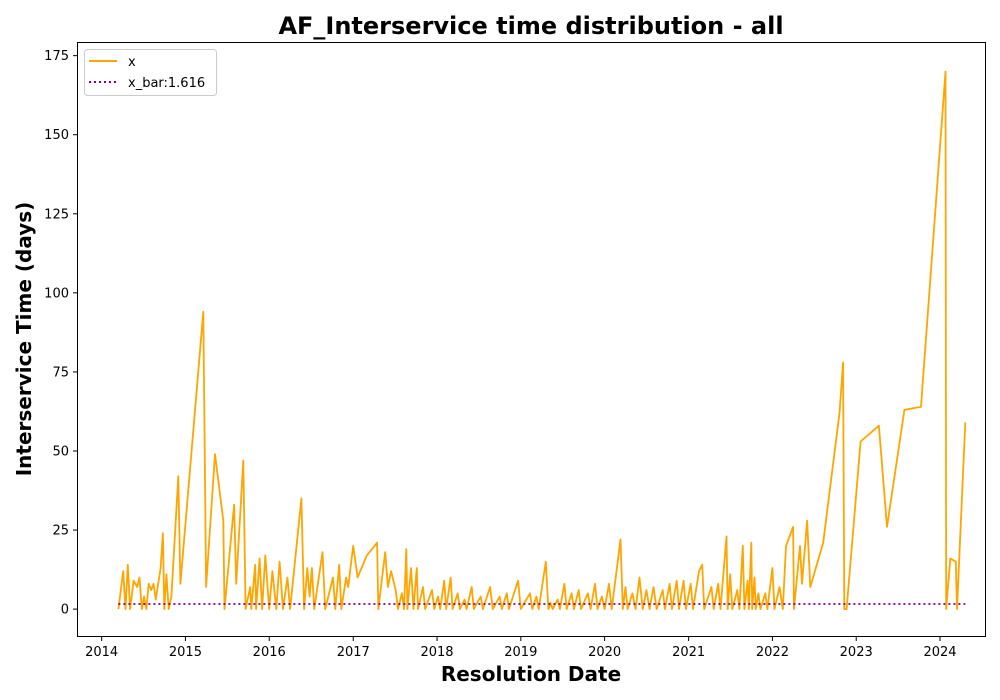 Image resolution: width=1000 pixels, height=700 pixels. What do you see at coordinates (166, 83) in the screenshot?
I see `legend-label-x-bar: x_bar:1.616` at bounding box center [166, 83].